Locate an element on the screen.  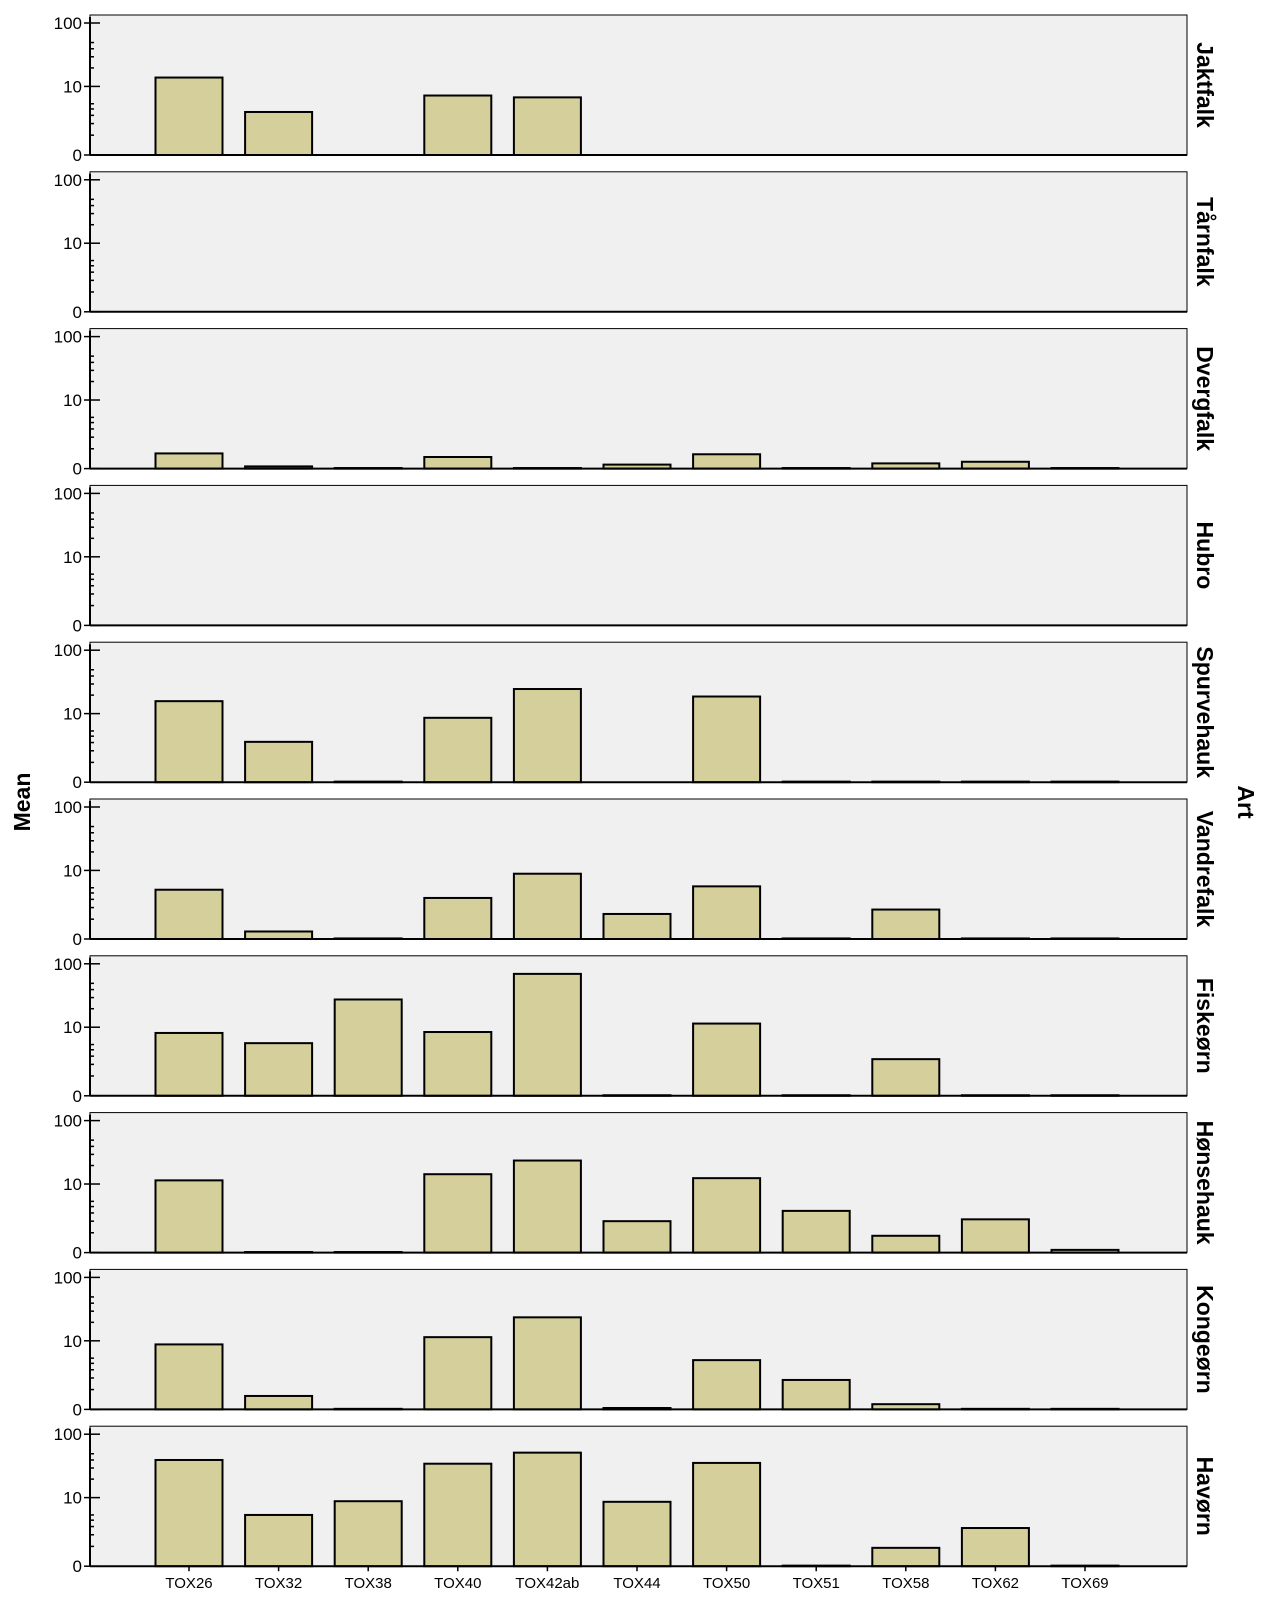
facet-panel: 0 10 100 Jaktfalk is located at coordinates (636, 89).